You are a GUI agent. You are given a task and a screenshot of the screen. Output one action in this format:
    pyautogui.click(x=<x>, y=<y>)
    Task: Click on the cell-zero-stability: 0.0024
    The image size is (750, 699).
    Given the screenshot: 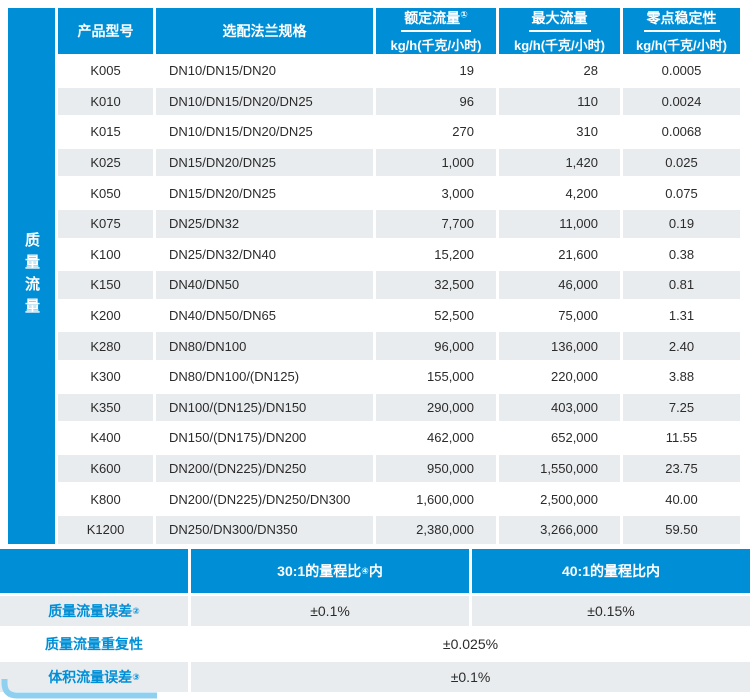 What is the action you would take?
    pyautogui.click(x=681, y=101)
    